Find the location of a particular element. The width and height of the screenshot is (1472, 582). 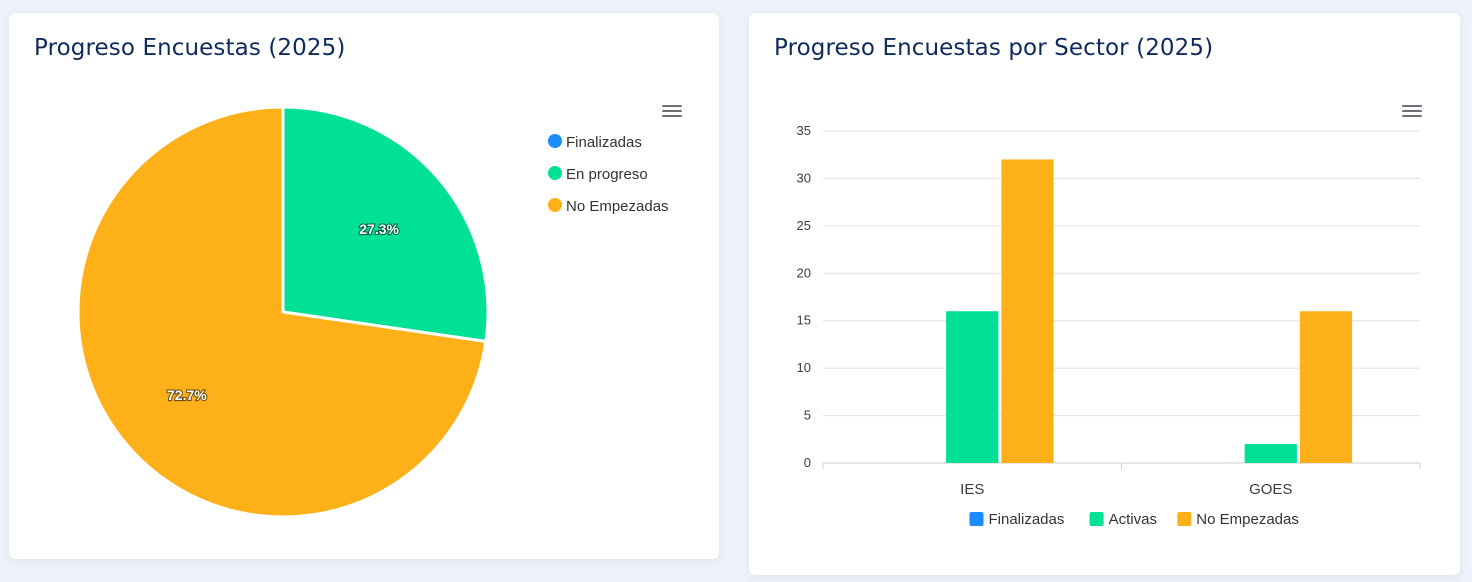

x-category-label: IES is located at coordinates (972, 489).